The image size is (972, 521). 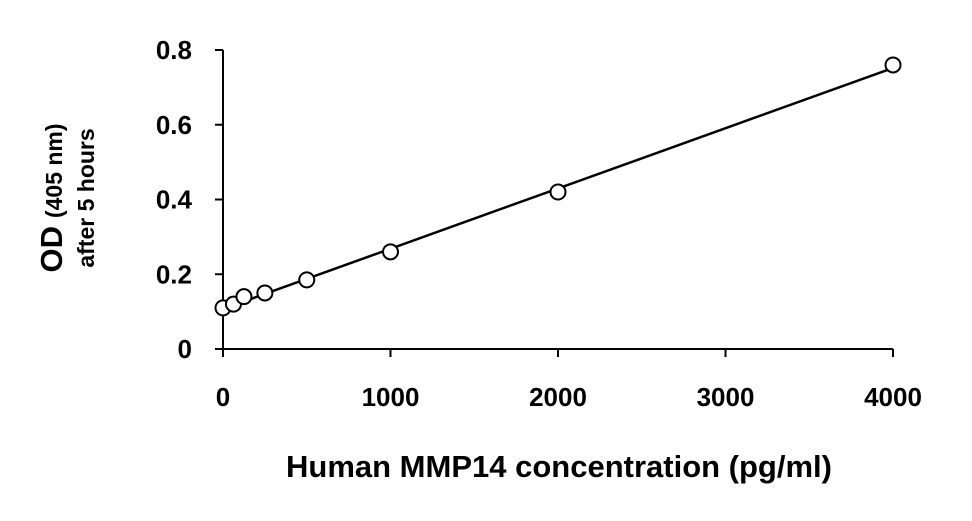 I want to click on y-axis-title-line2: after 5 hours, so click(x=86, y=197).